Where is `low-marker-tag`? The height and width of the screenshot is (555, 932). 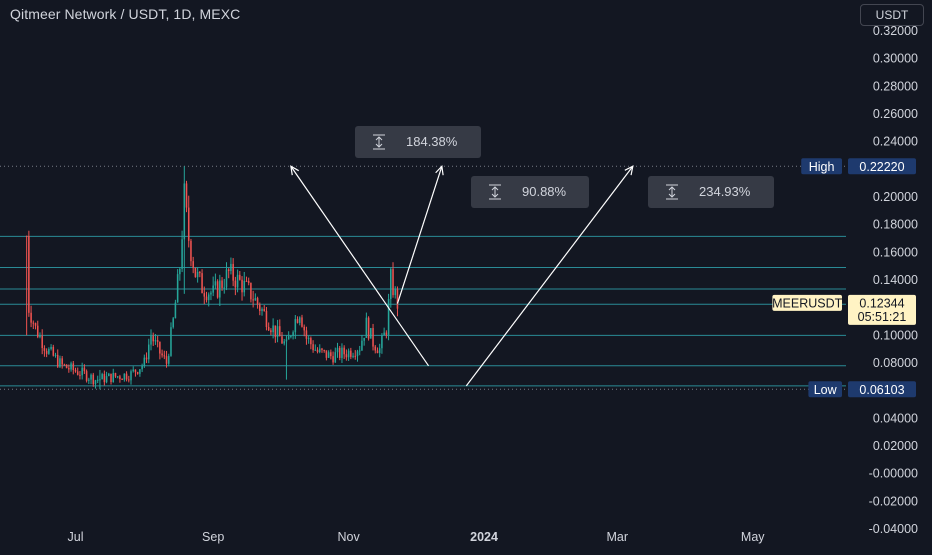
low-marker-tag is located at coordinates (825, 389).